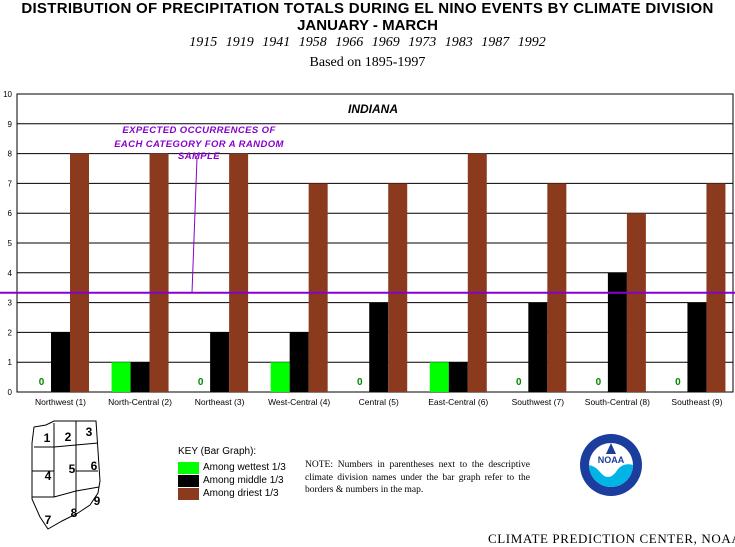 Image resolution: width=735 pixels, height=547 pixels. I want to click on key-title: KEY (Bar Graph):, so click(217, 451).